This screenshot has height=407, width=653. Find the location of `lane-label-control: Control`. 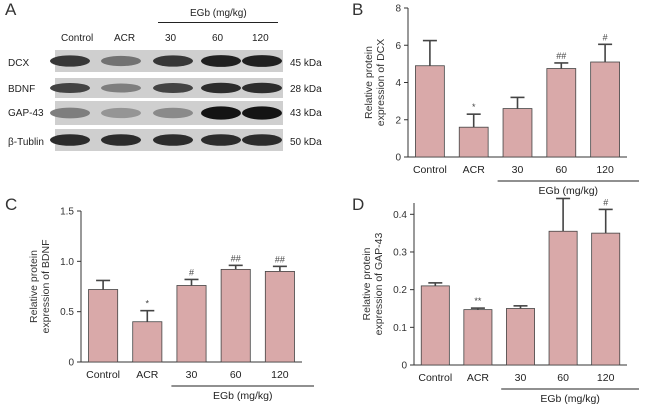

lane-label-control: Control is located at coordinates (77, 38).